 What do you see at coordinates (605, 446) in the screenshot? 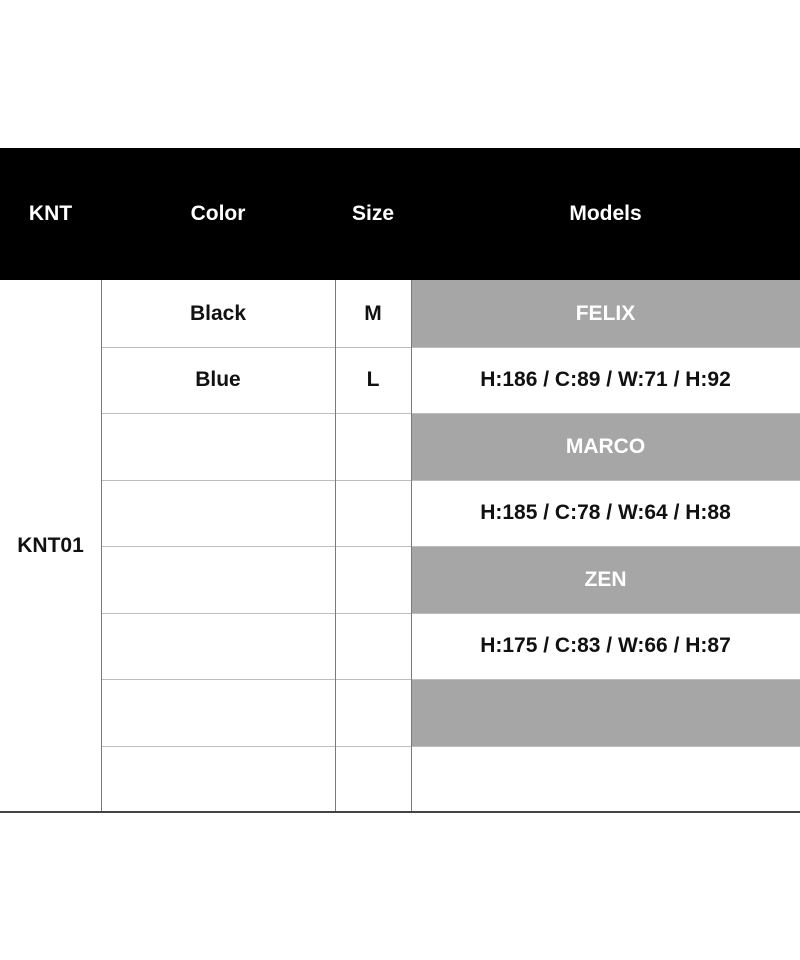
I see `model-cell: MARCO` at bounding box center [605, 446].